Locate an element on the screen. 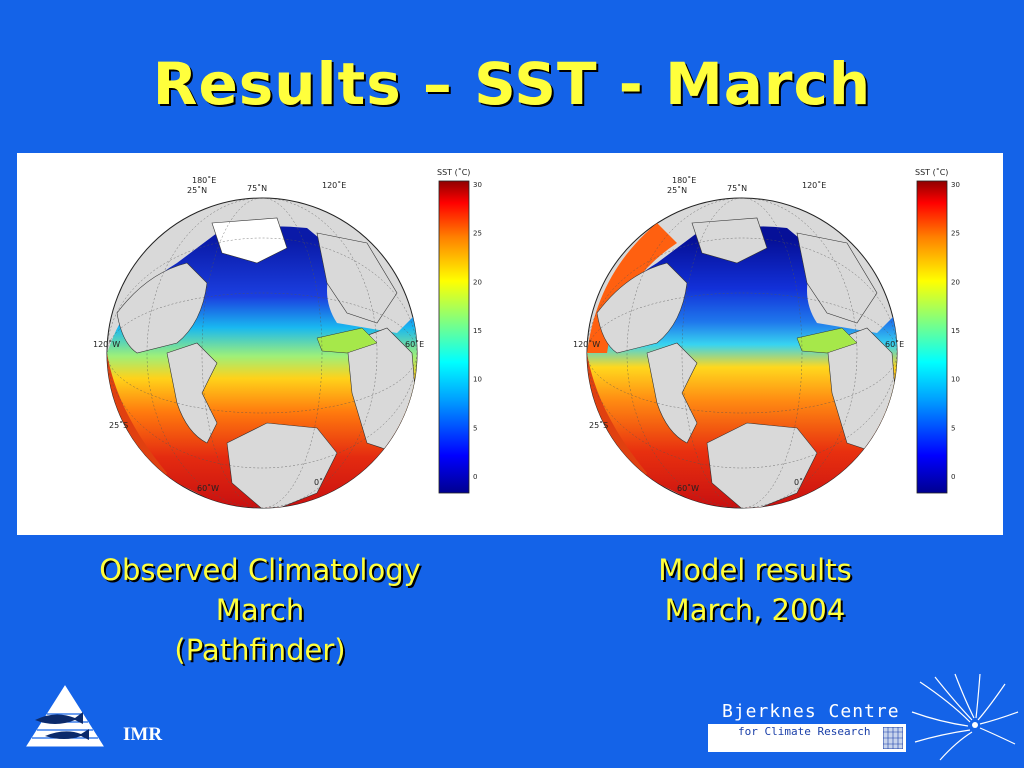 The image size is (1024, 768). imr-logo-icon is located at coordinates (65, 716).